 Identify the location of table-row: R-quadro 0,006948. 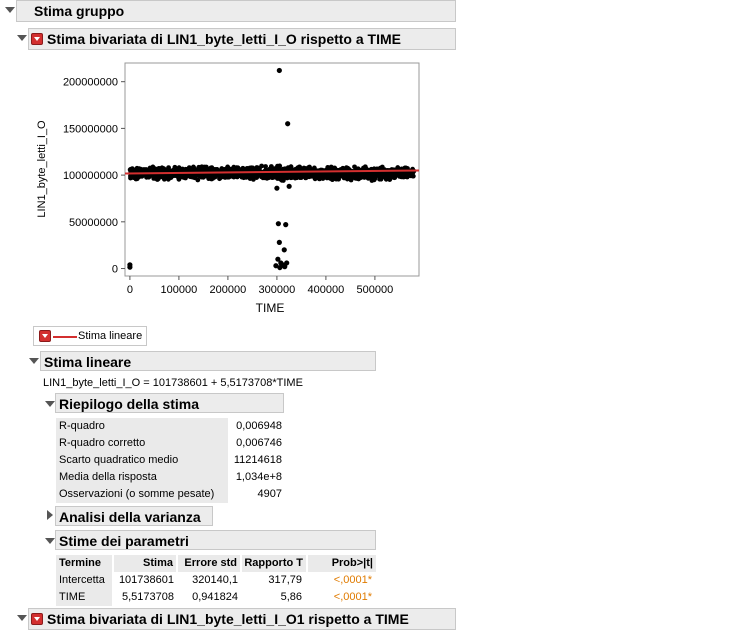
(171, 426).